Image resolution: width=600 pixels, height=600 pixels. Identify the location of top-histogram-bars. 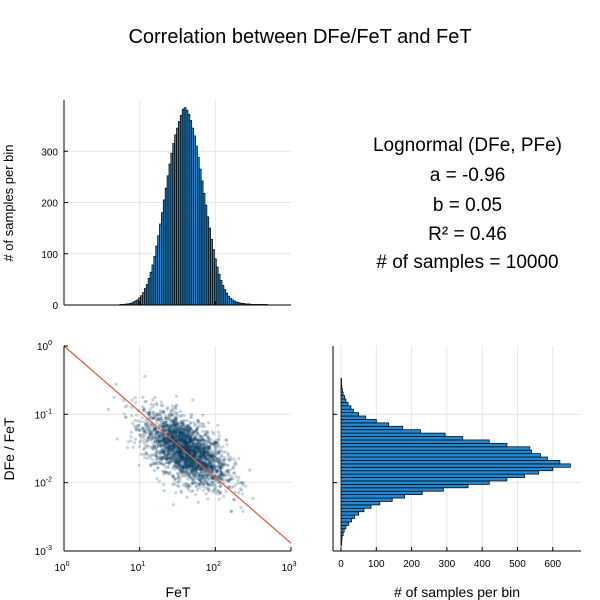
(193, 206).